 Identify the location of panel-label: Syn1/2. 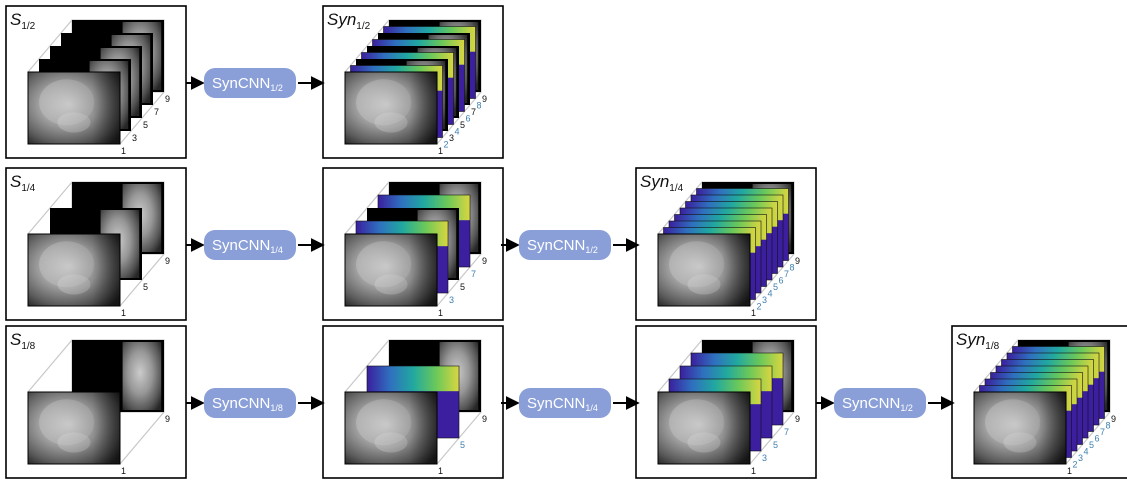
(349, 21).